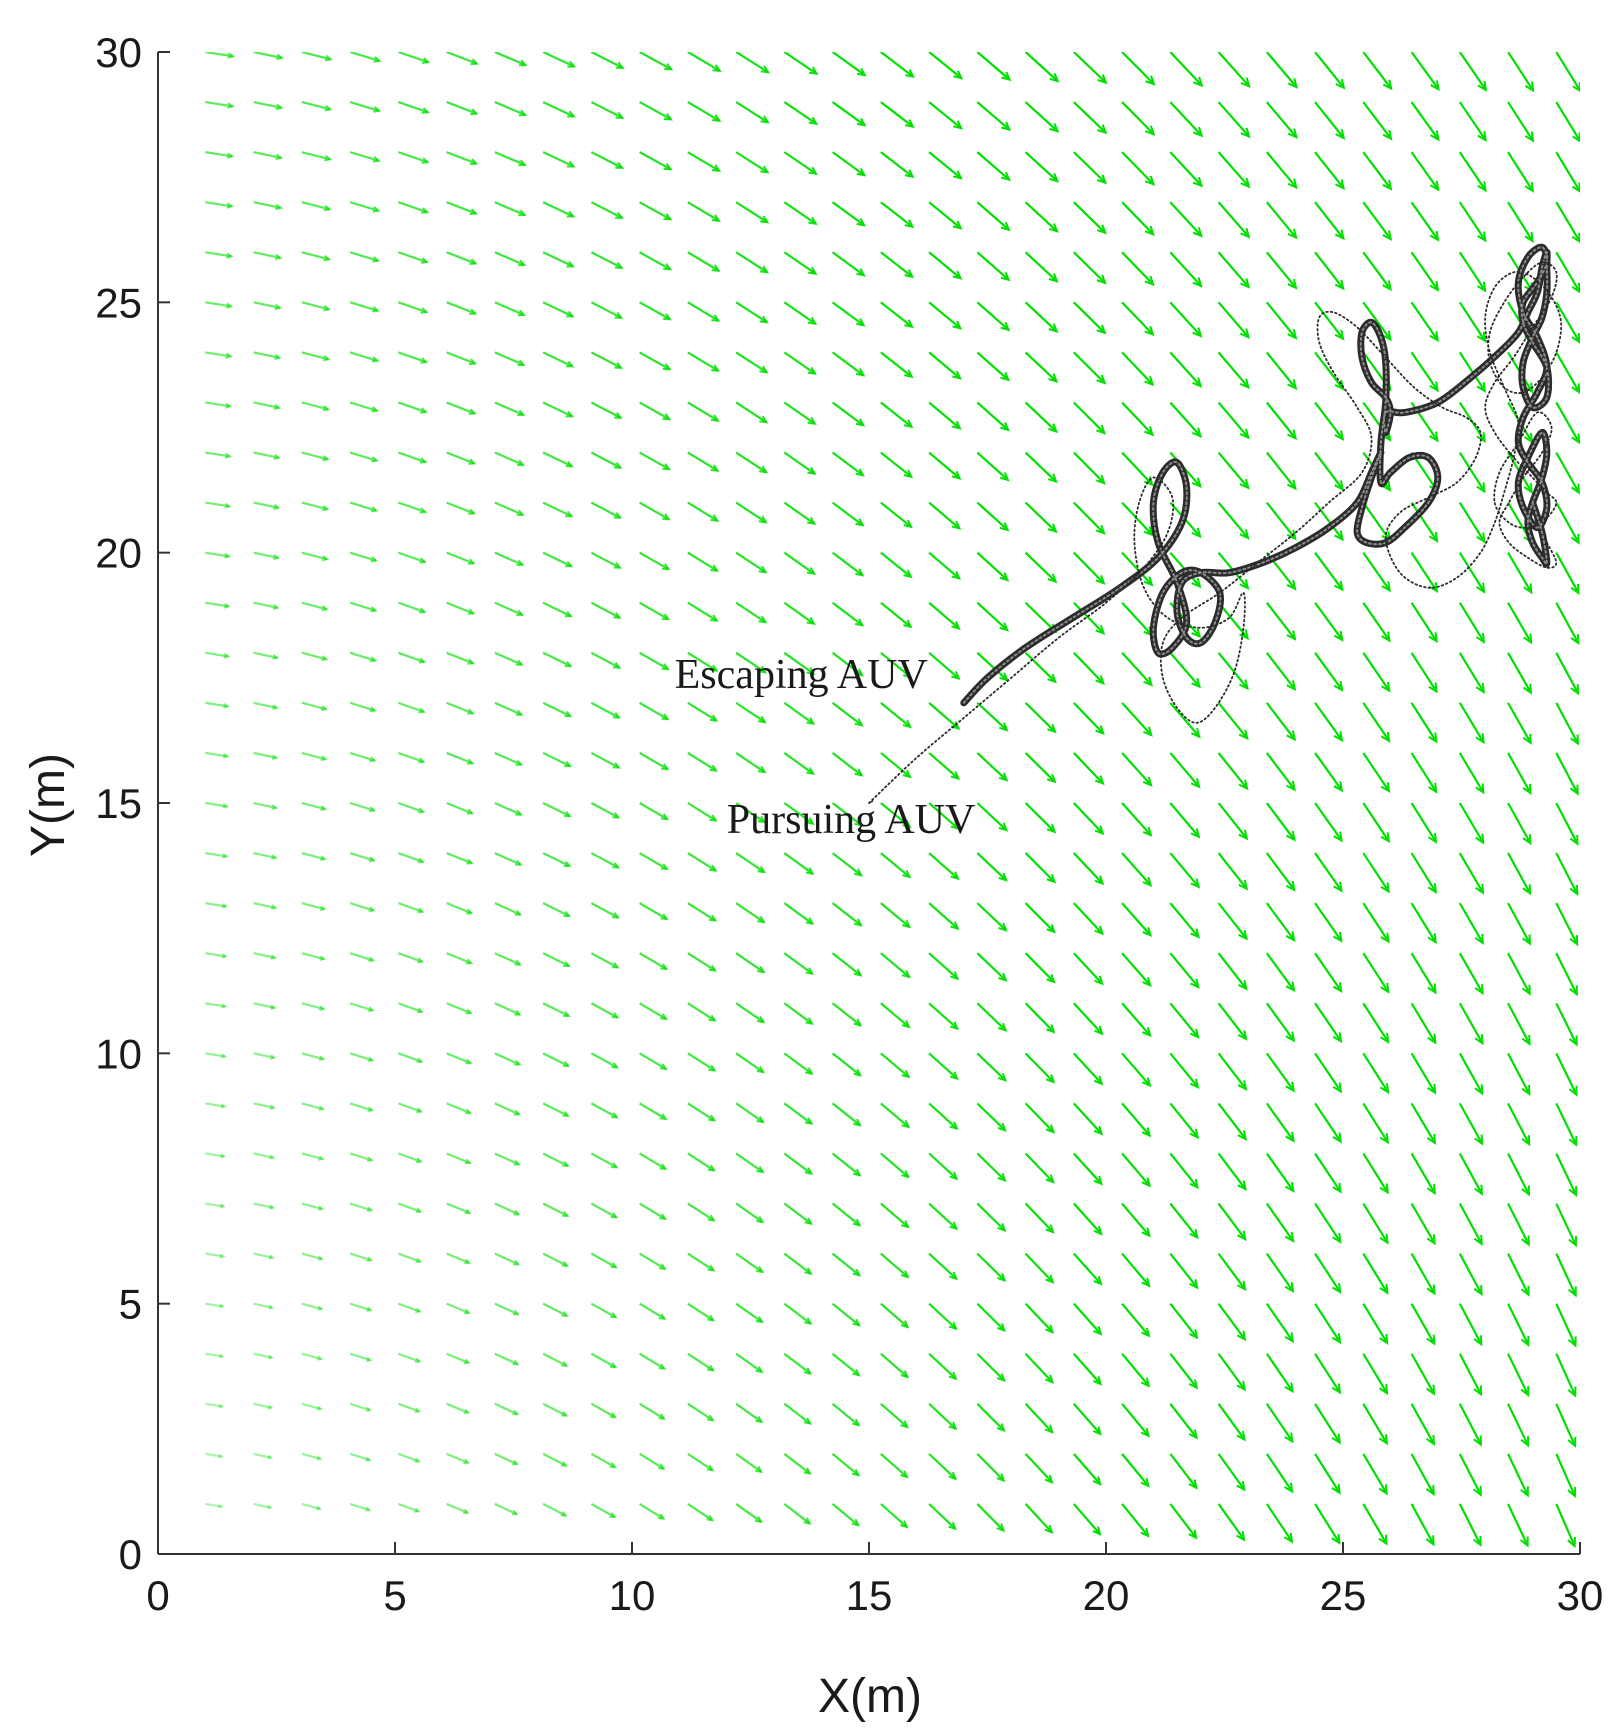 This screenshot has width=1623, height=1735. What do you see at coordinates (869, 1595) in the screenshot?
I see `x-tick-label: 15` at bounding box center [869, 1595].